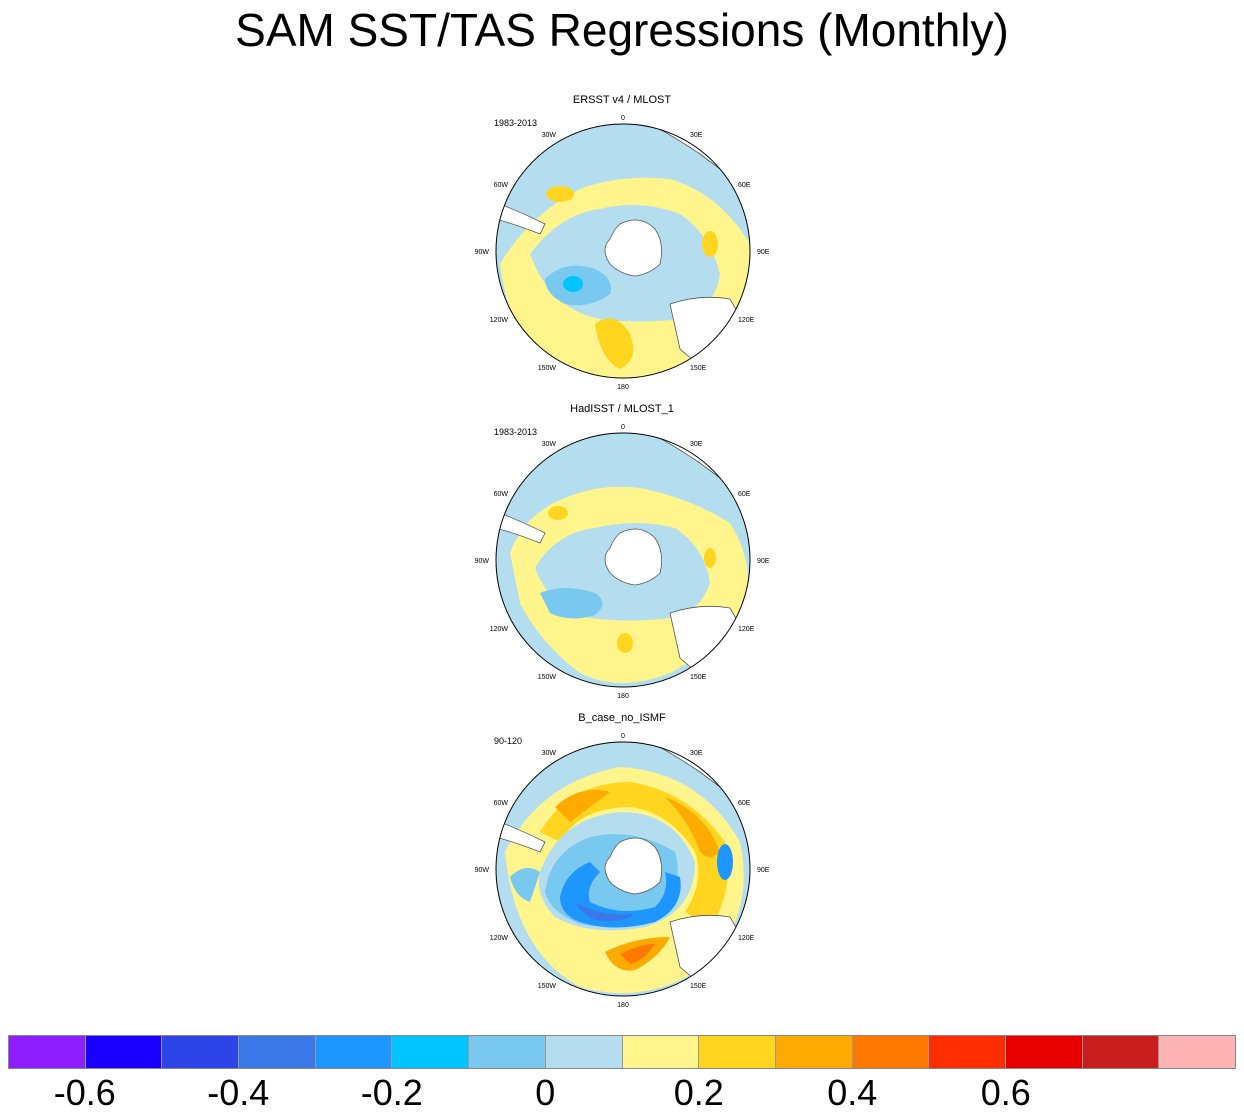  I want to click on colorbar-tick-label: 0.2, so click(698, 1092).